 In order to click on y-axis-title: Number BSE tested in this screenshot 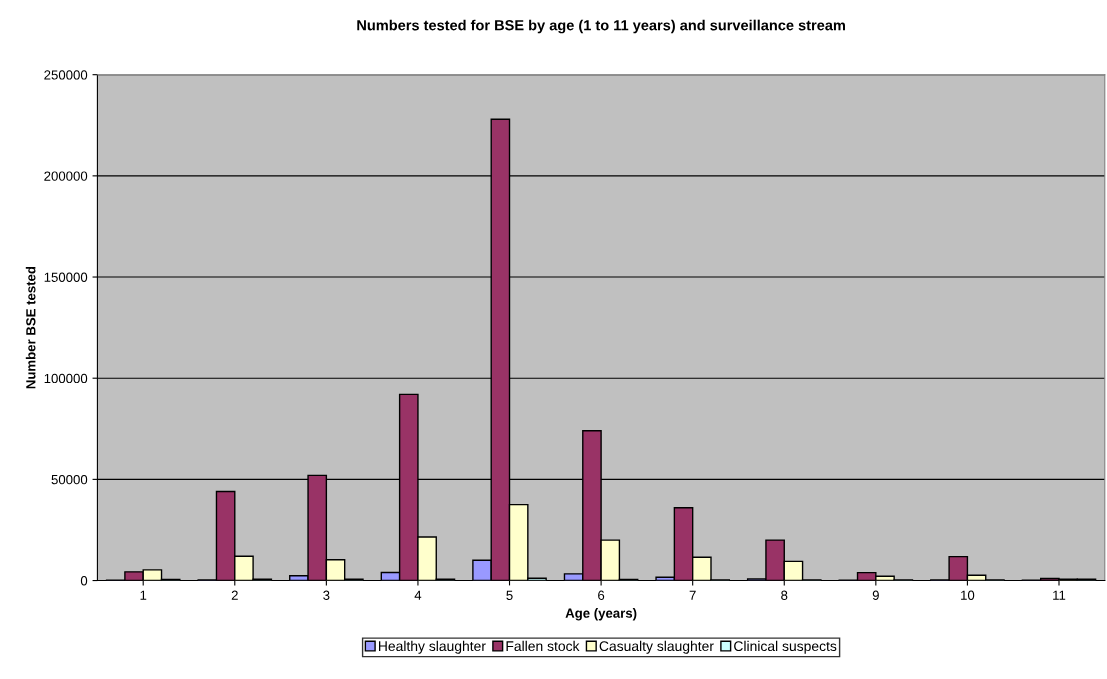, I will do `click(30, 327)`.